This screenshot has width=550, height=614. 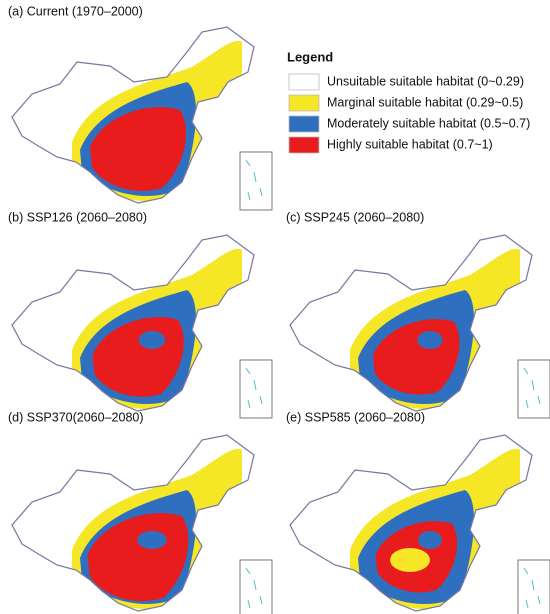 What do you see at coordinates (77, 217) in the screenshot?
I see `panel-title: (b) SSP126 (2060–2080)` at bounding box center [77, 217].